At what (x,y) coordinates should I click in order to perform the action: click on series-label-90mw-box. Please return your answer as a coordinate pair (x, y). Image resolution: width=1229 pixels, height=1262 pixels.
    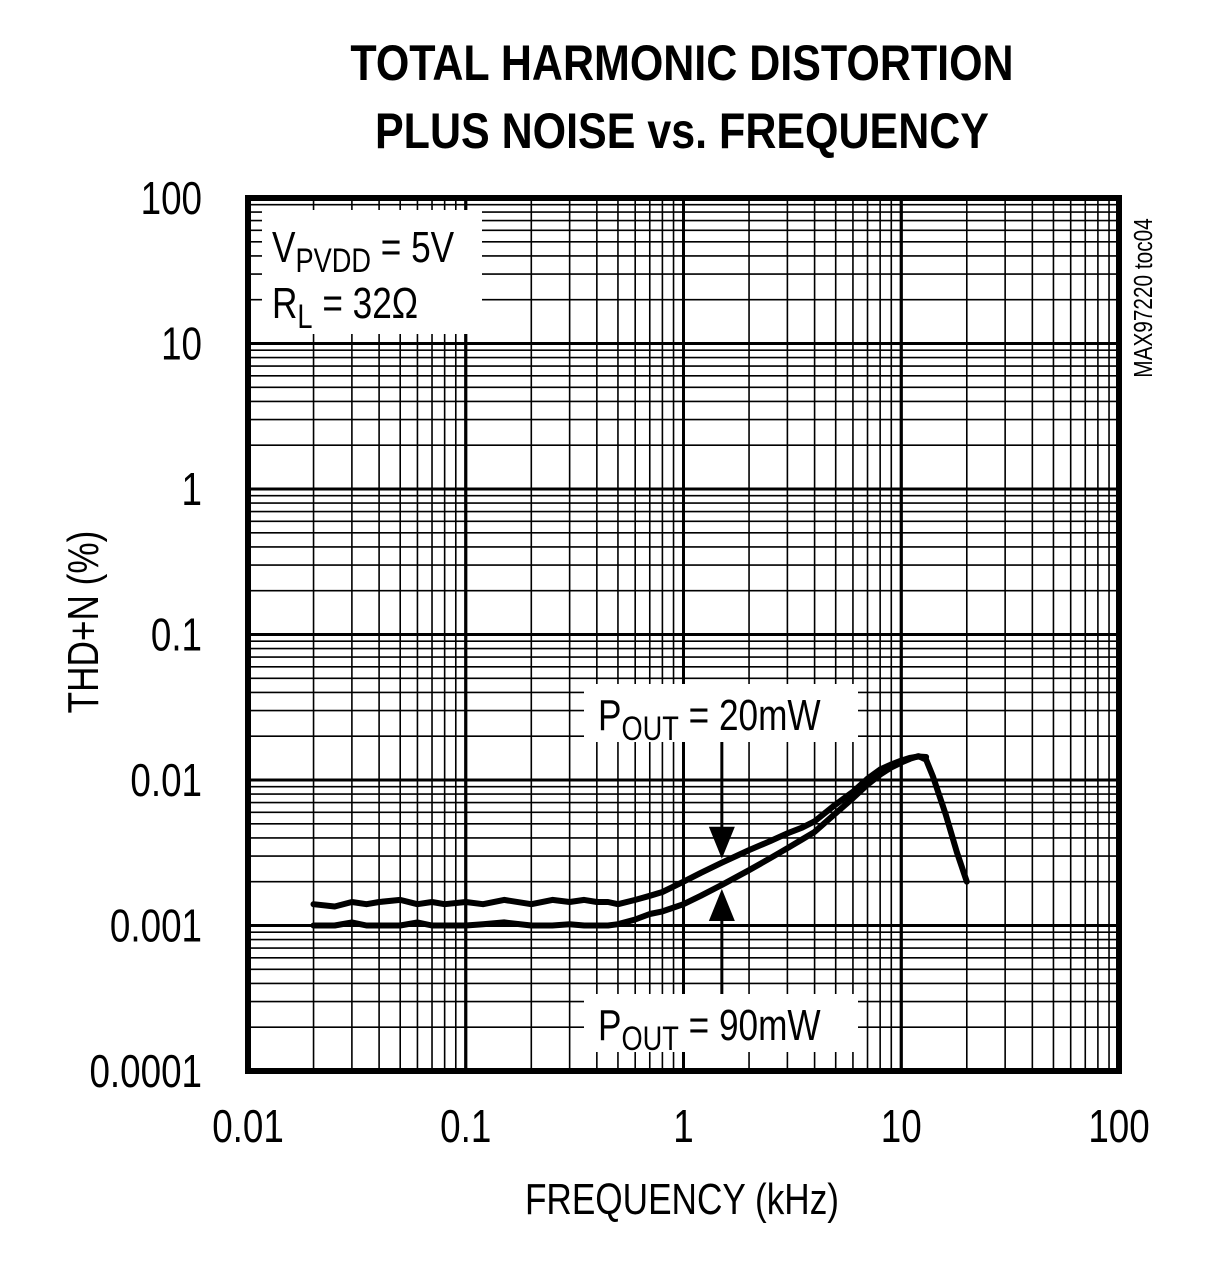
    Looking at the image, I should click on (721, 1023).